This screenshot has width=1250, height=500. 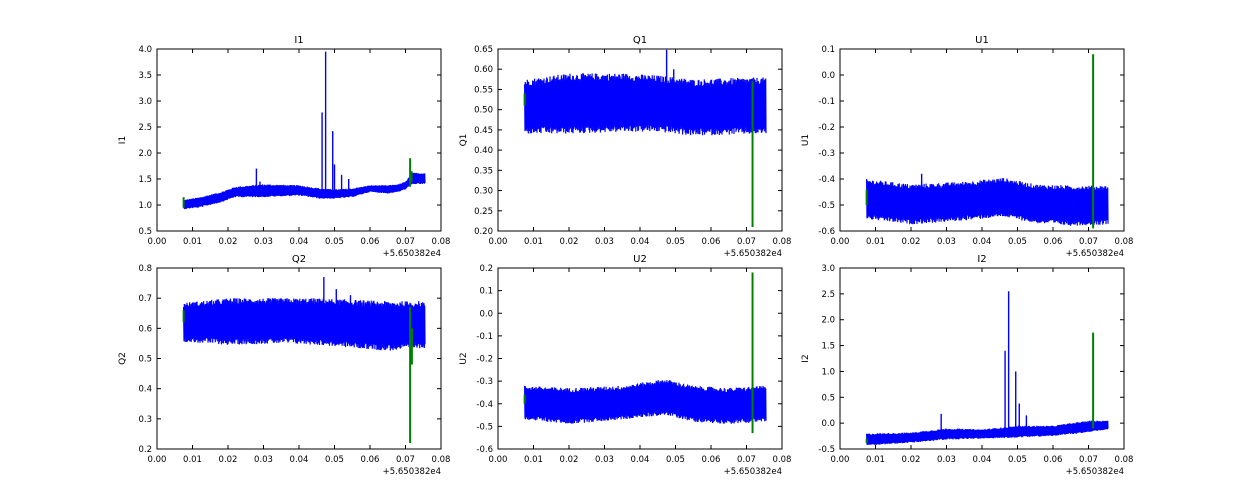 What do you see at coordinates (826, 450) in the screenshot?
I see `y-tick-label: -0.5` at bounding box center [826, 450].